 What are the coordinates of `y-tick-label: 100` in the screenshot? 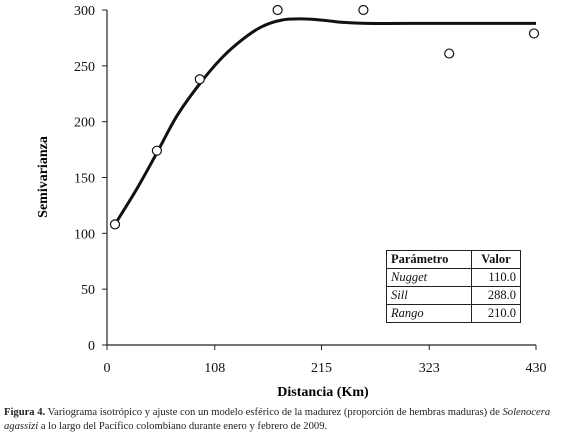 It's located at (84, 234).